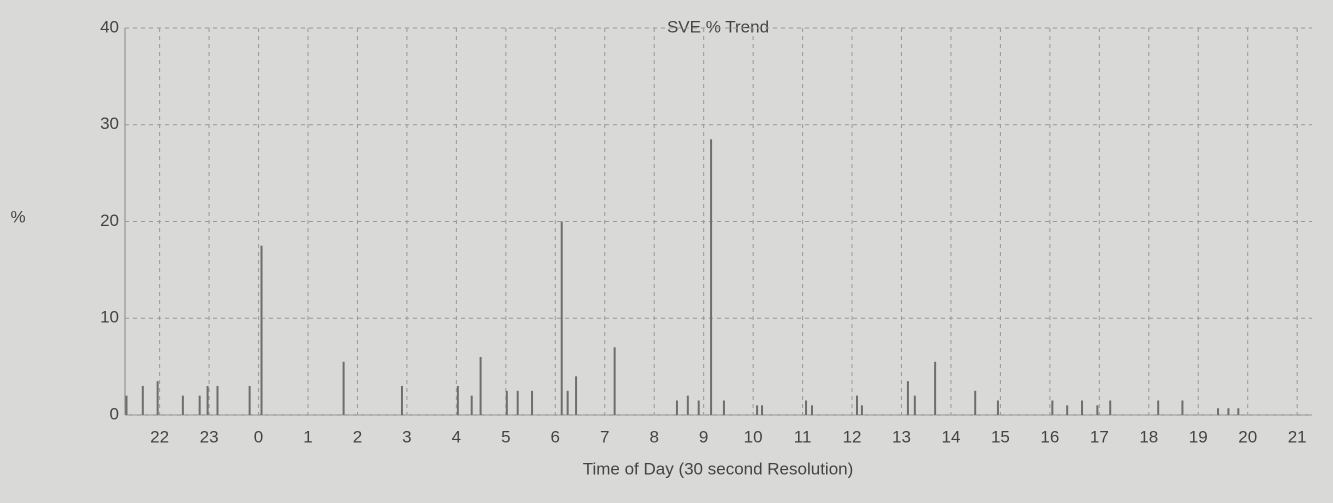  Describe the element at coordinates (258, 436) in the screenshot. I see `x-tick-label: 0` at that location.